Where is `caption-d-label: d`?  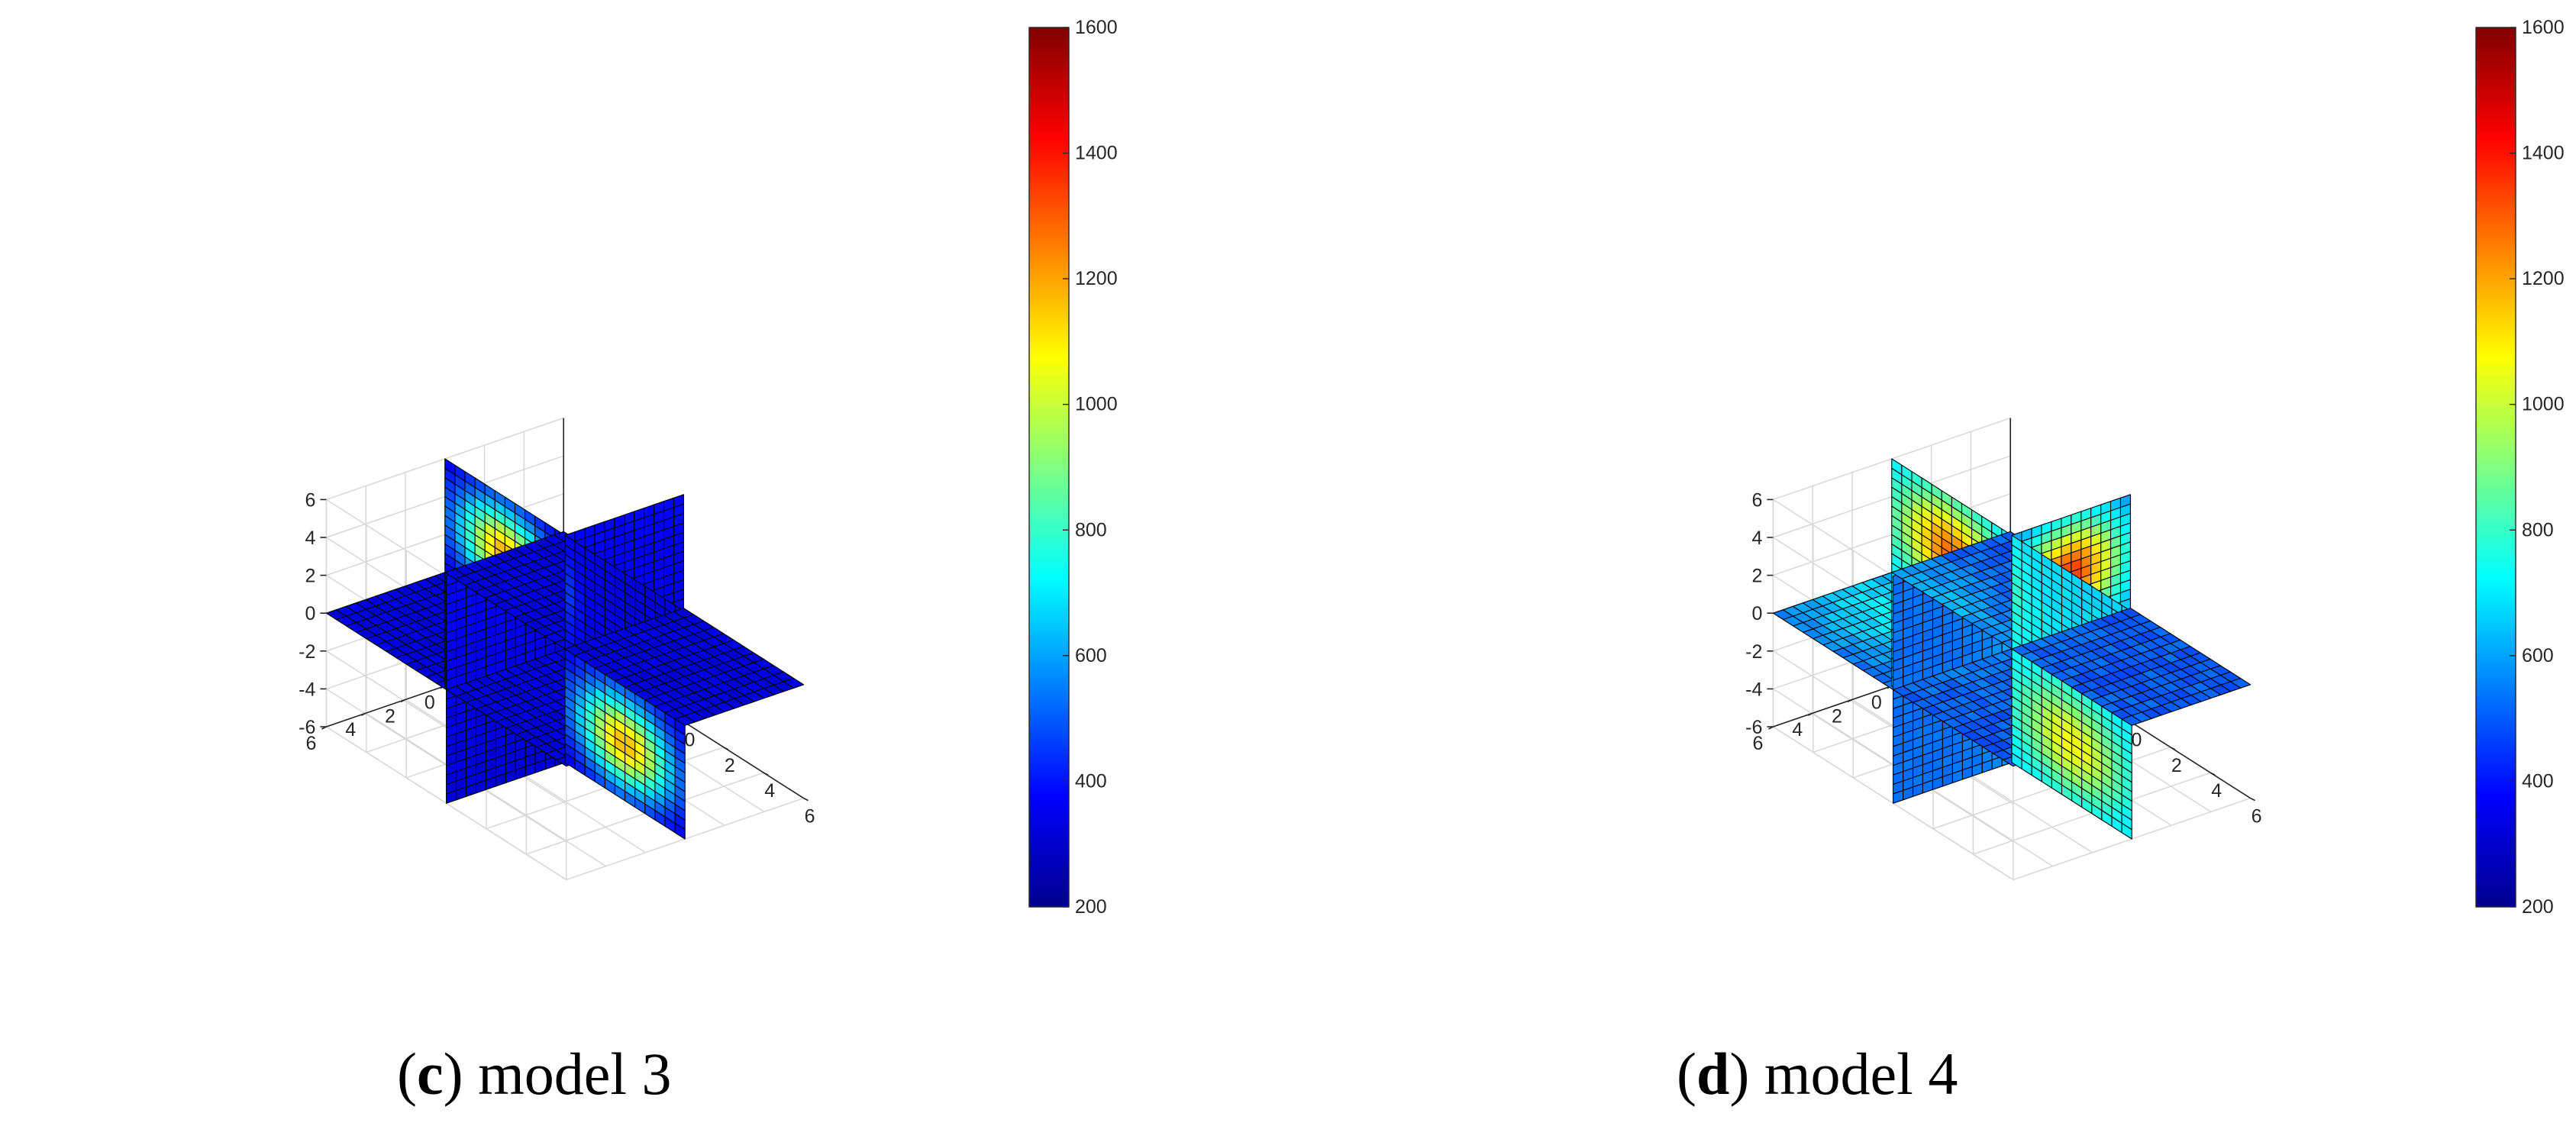
caption-d-label: d is located at coordinates (1712, 1074).